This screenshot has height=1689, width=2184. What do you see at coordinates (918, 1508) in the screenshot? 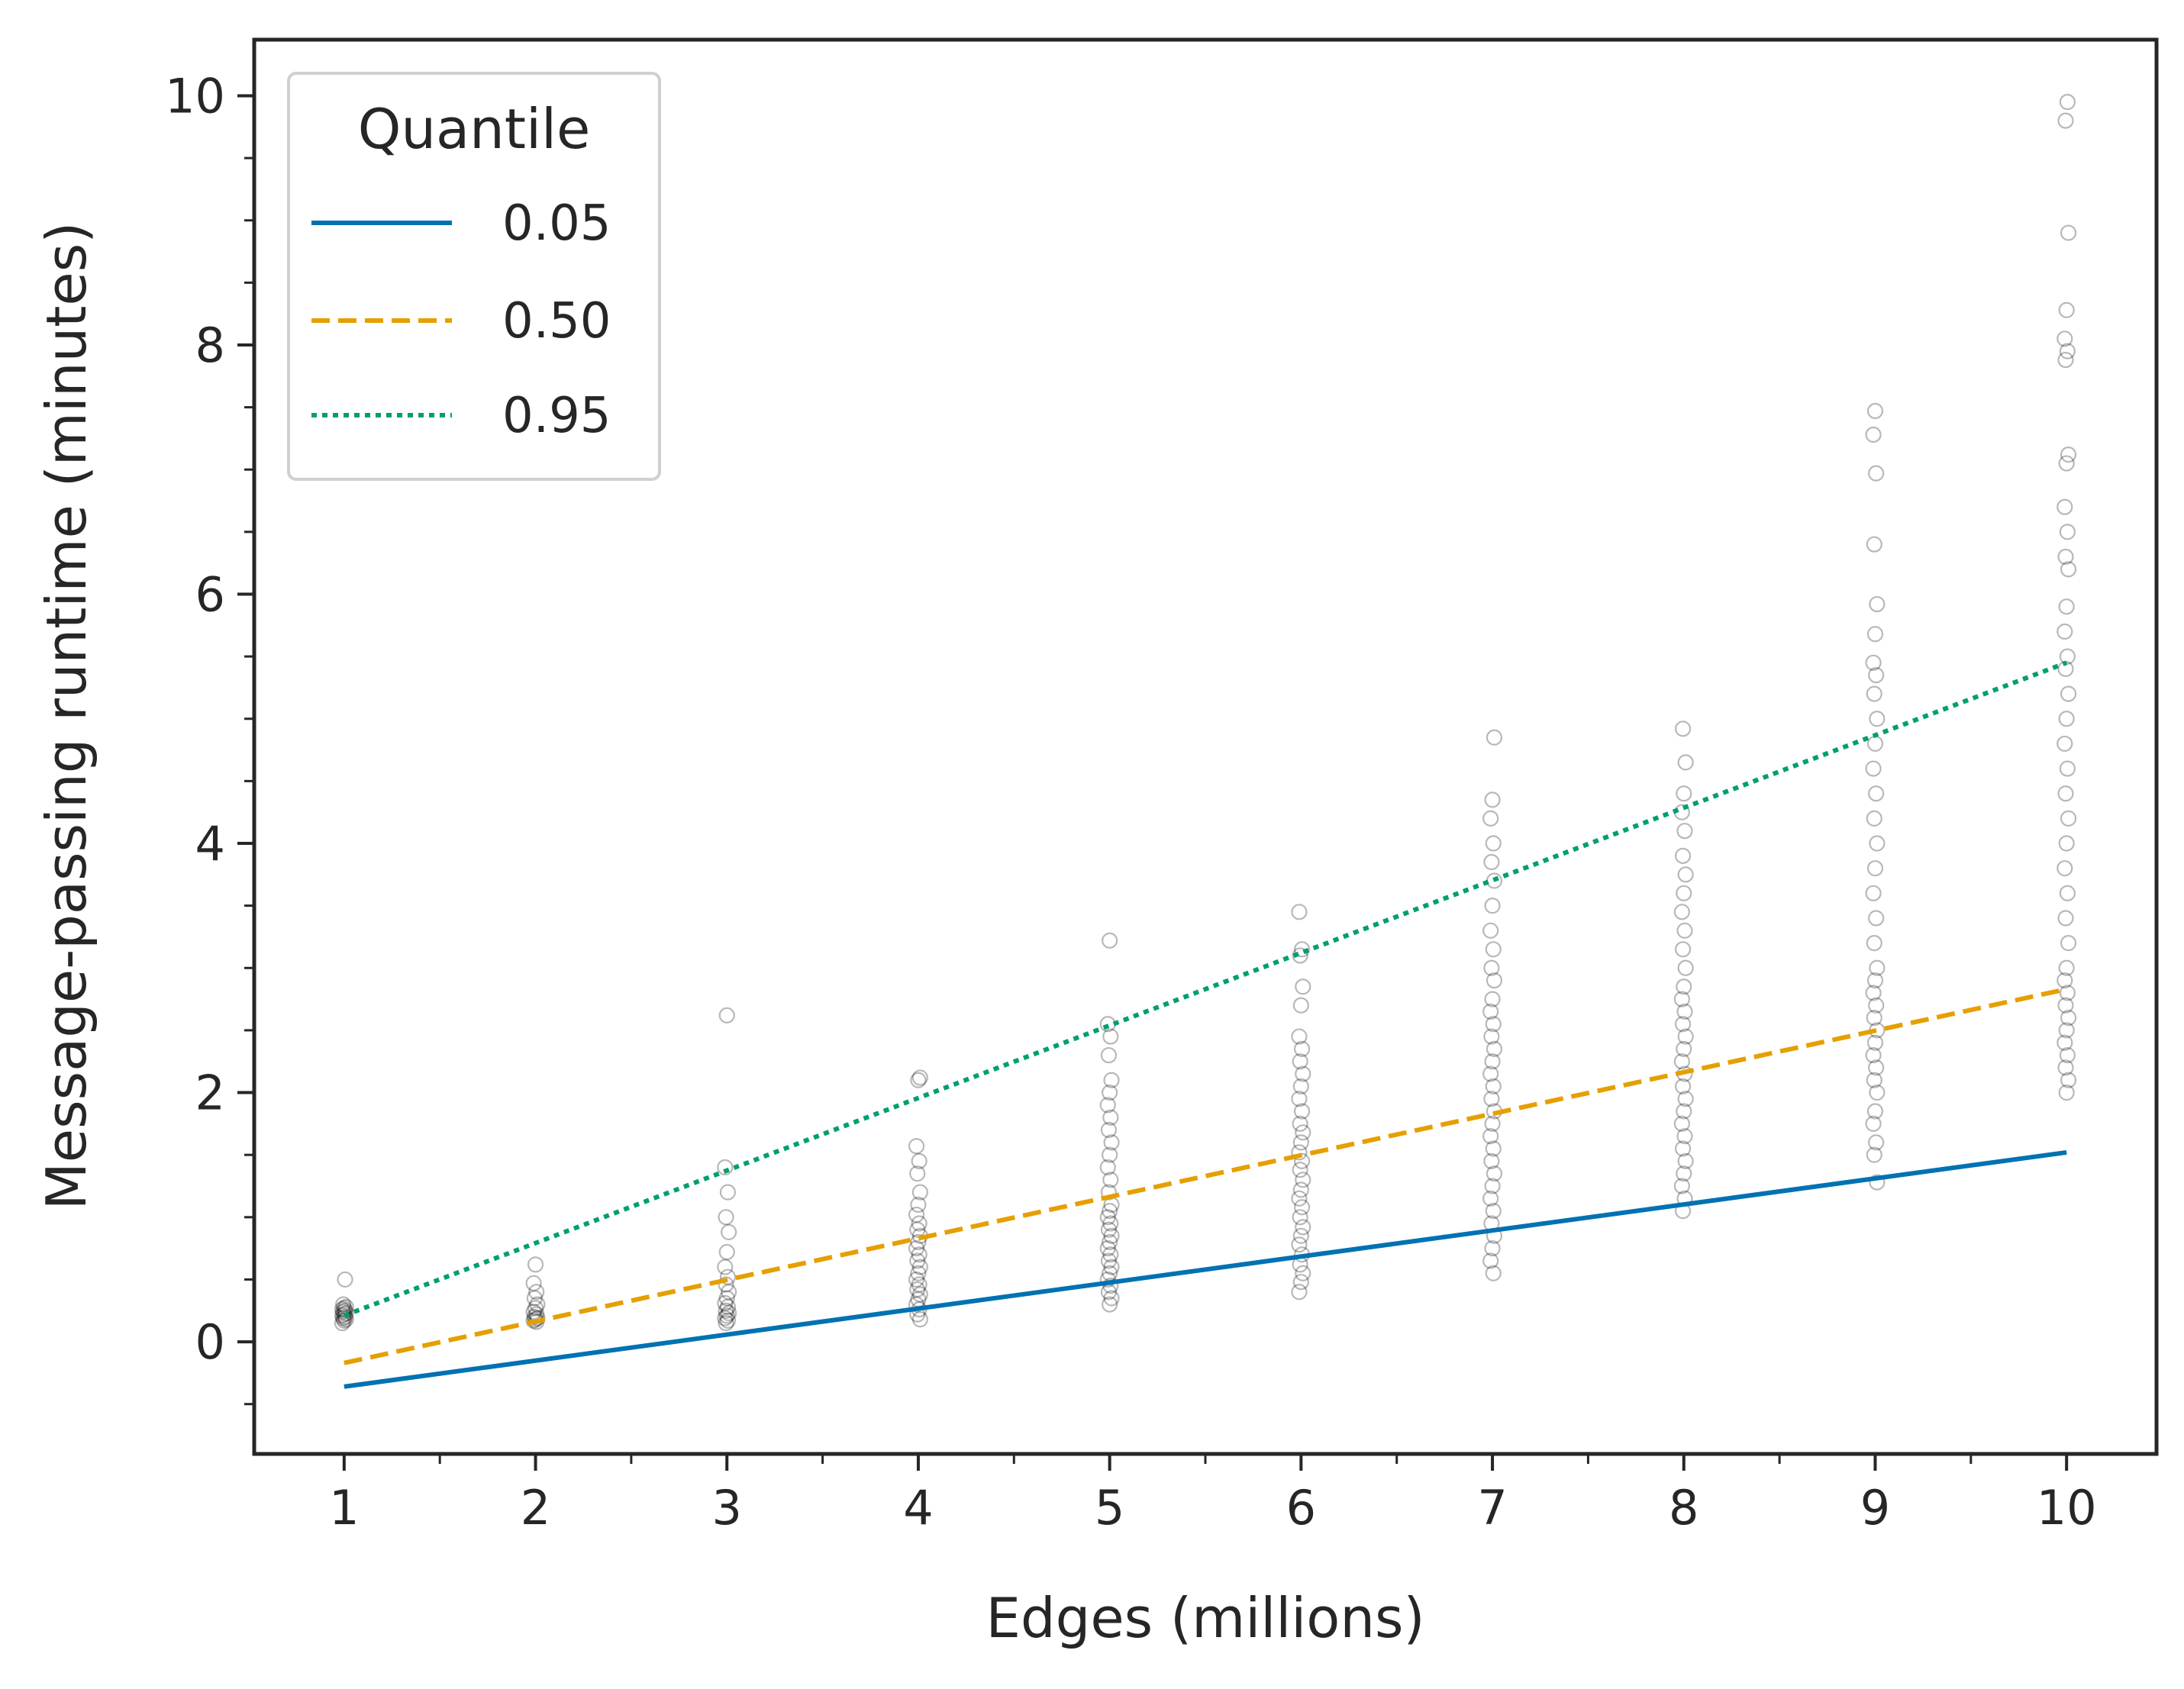
I see `x-tick-label: 4` at bounding box center [918, 1508].